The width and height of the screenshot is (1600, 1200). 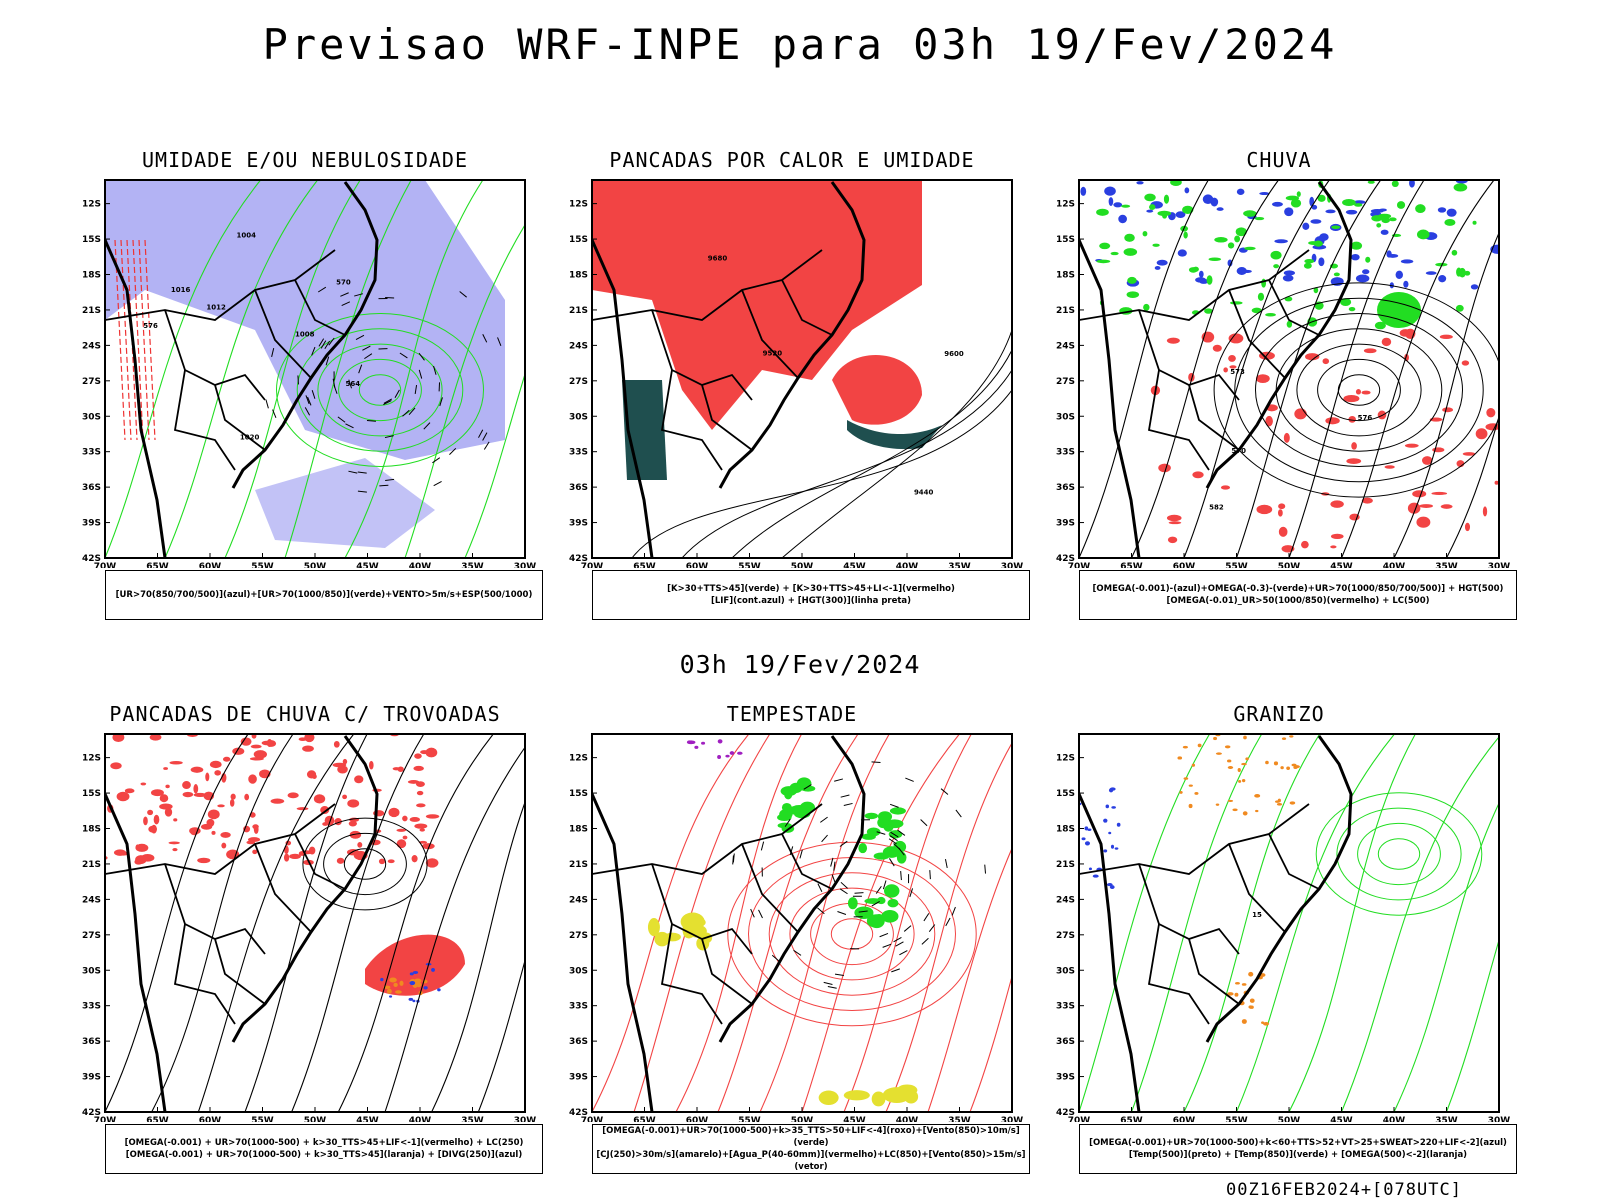 I want to click on lat-tick-label: 24S, so click(x=1065, y=900).